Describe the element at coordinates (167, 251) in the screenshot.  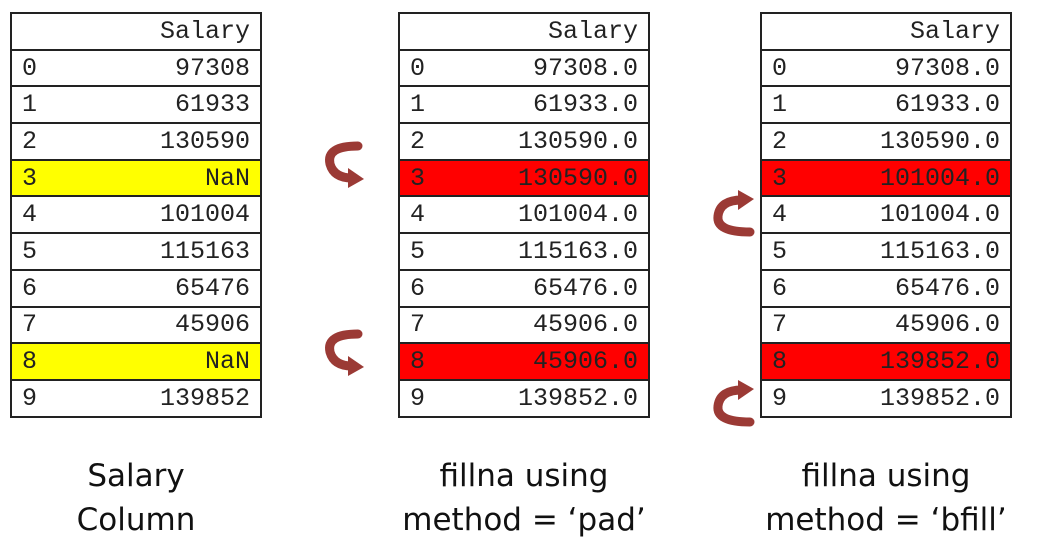
I see `cell-value: 115163` at that location.